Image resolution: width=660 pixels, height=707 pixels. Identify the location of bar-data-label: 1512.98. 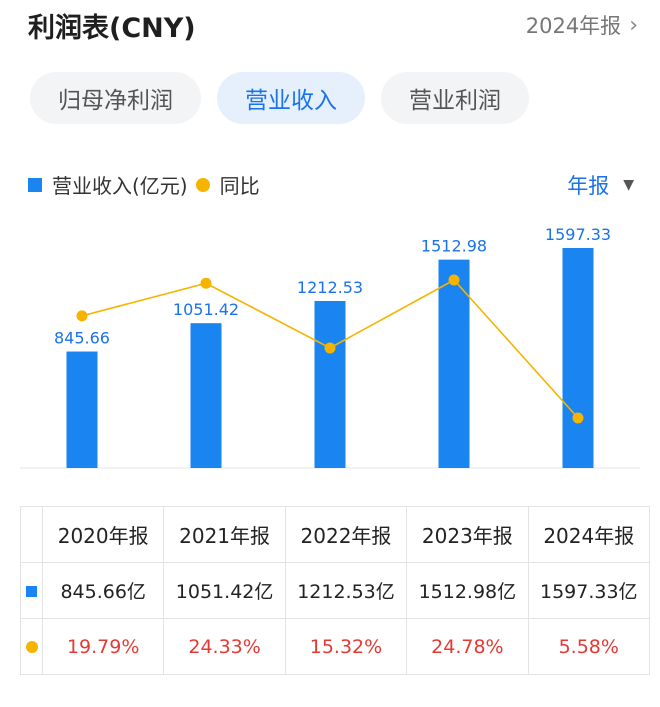
(454, 246).